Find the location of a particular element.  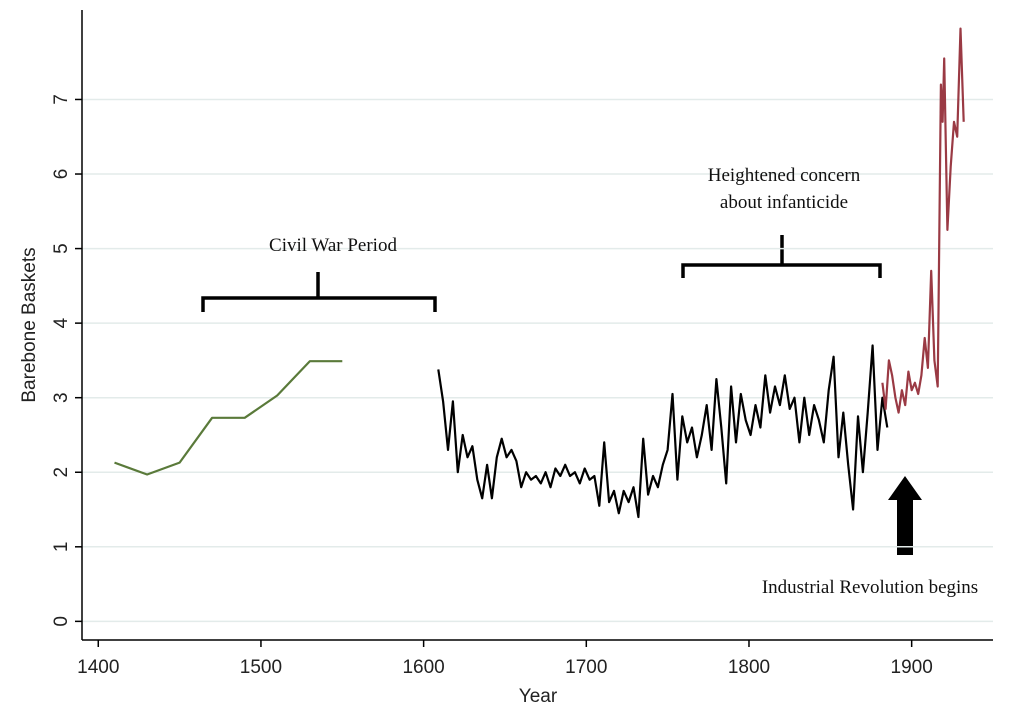

y-tick-label: 1 is located at coordinates (61, 547).